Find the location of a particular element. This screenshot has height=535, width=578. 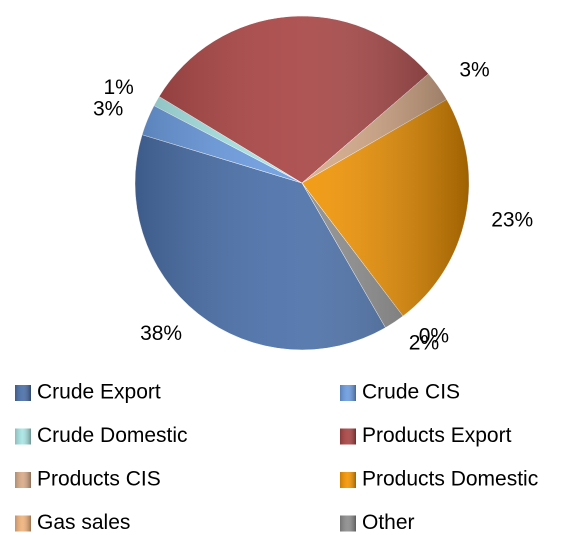

data-label: 23% is located at coordinates (512, 220).